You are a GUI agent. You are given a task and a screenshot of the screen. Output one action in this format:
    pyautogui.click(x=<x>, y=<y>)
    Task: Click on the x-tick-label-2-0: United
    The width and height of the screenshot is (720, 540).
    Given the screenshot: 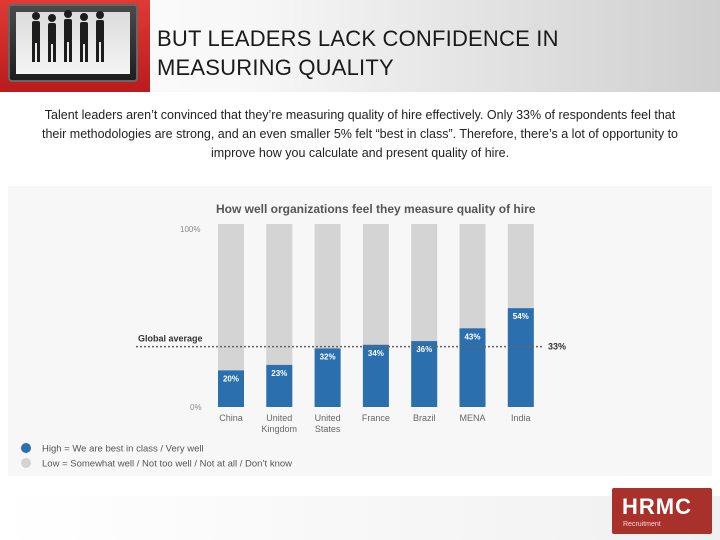 What is the action you would take?
    pyautogui.click(x=328, y=418)
    